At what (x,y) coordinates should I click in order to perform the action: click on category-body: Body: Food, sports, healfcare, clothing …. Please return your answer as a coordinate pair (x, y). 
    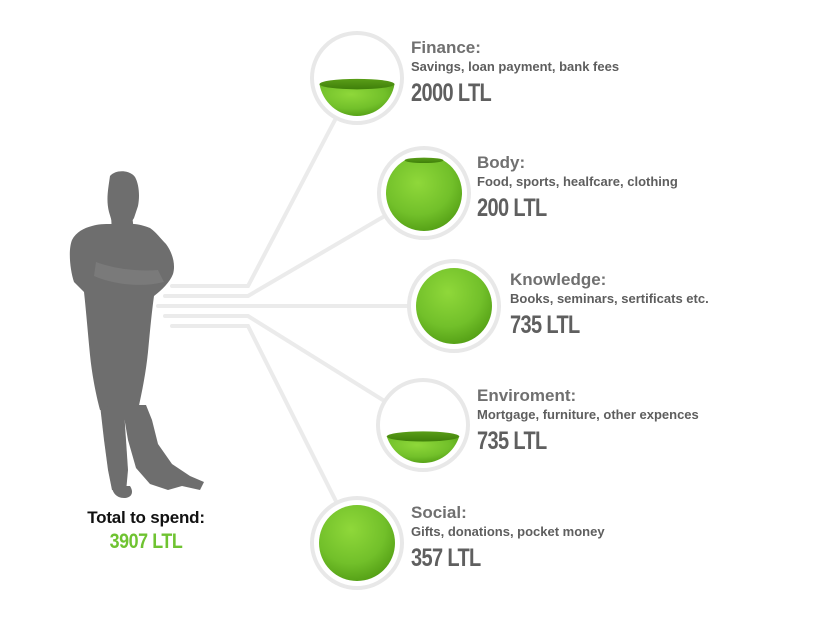
    Looking at the image, I should click on (577, 188).